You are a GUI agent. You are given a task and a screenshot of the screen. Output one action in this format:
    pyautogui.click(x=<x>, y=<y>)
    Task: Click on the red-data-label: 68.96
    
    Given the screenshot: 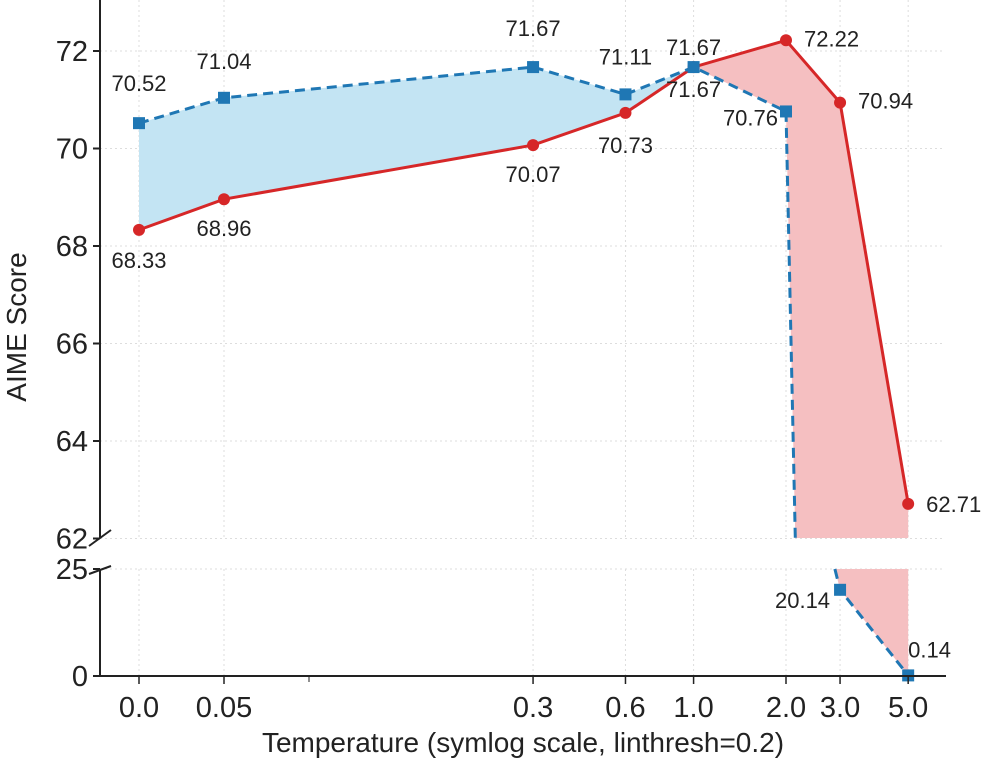 What is the action you would take?
    pyautogui.click(x=223, y=228)
    